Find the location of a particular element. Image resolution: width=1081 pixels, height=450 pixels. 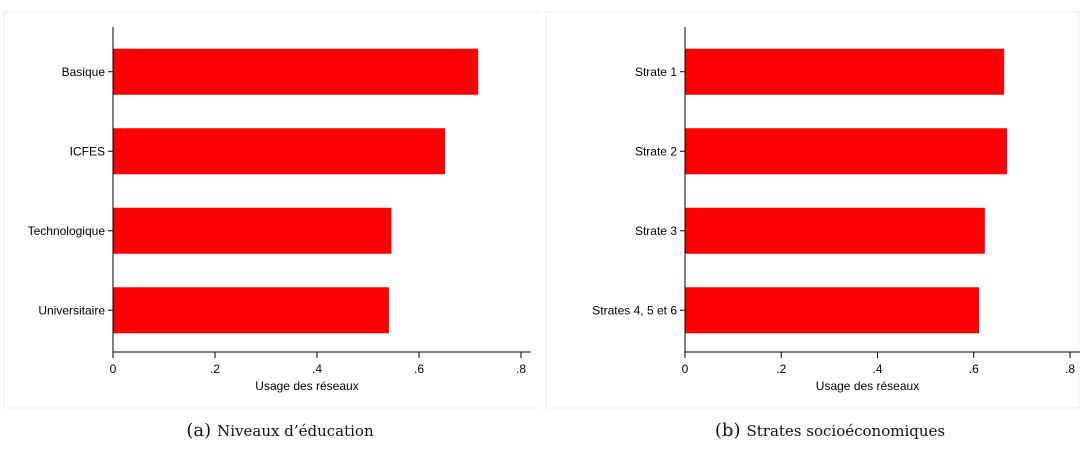

category-label-0: Basique is located at coordinates (84, 72).